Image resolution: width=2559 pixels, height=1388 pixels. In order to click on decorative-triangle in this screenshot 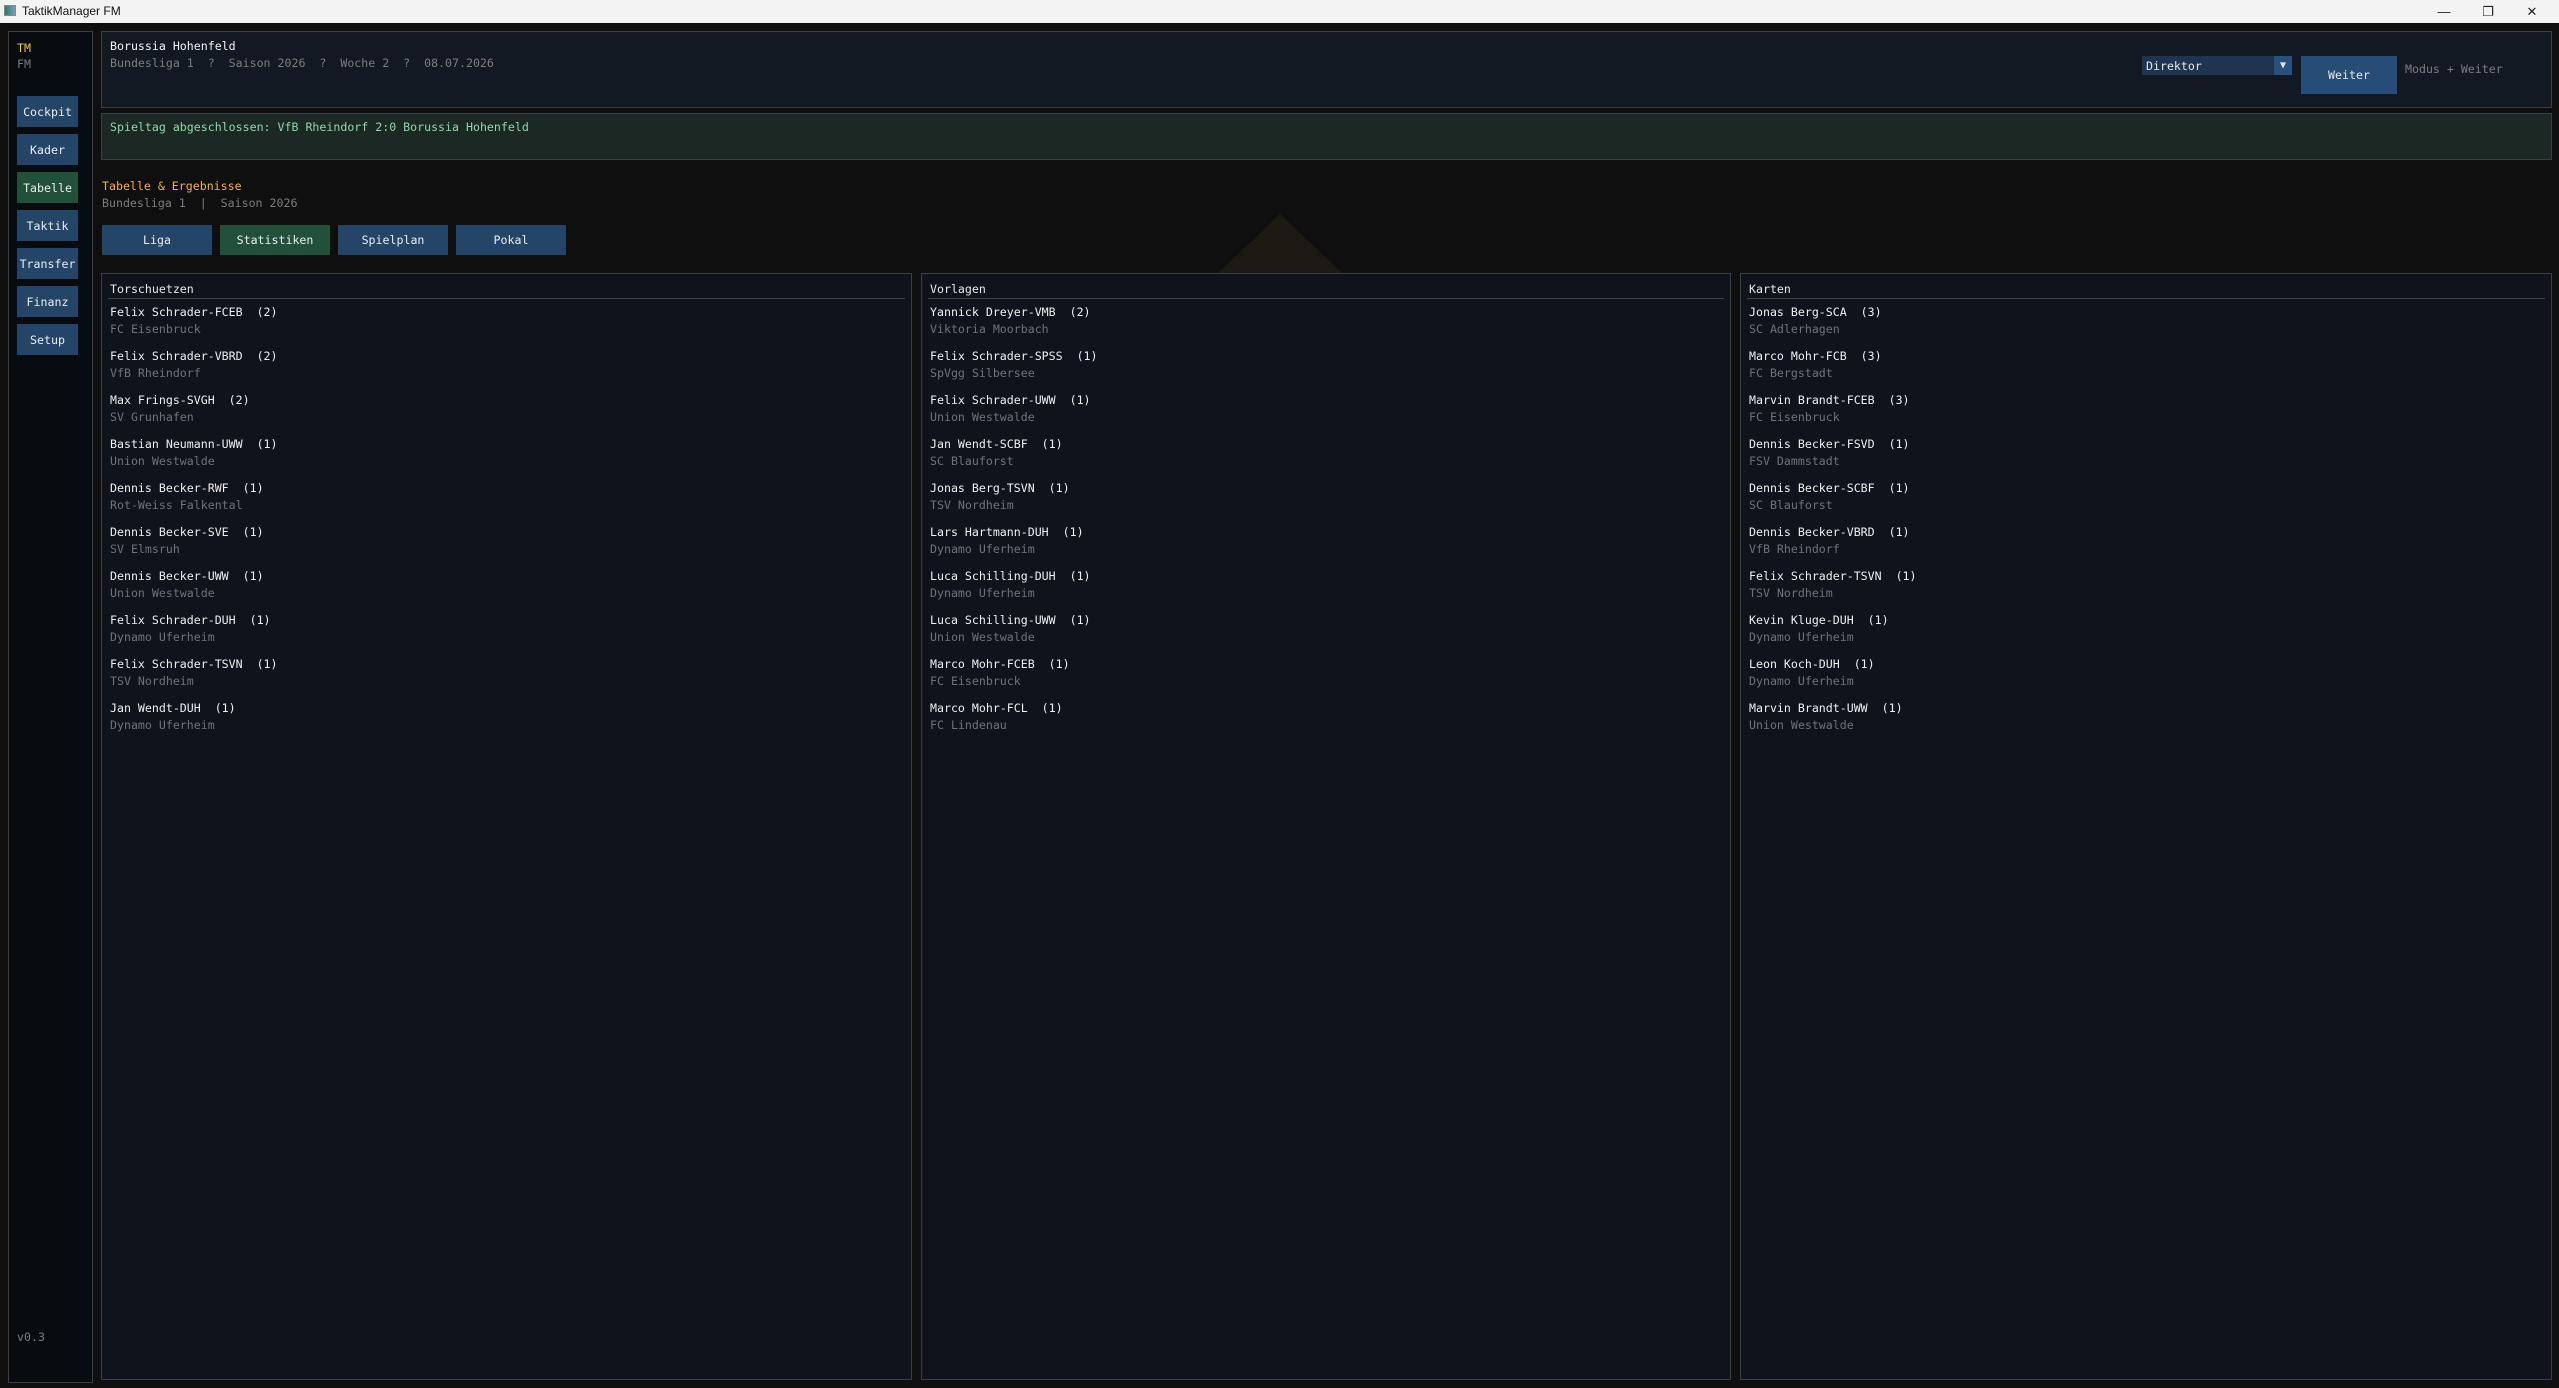, I will do `click(1280, 243)`.